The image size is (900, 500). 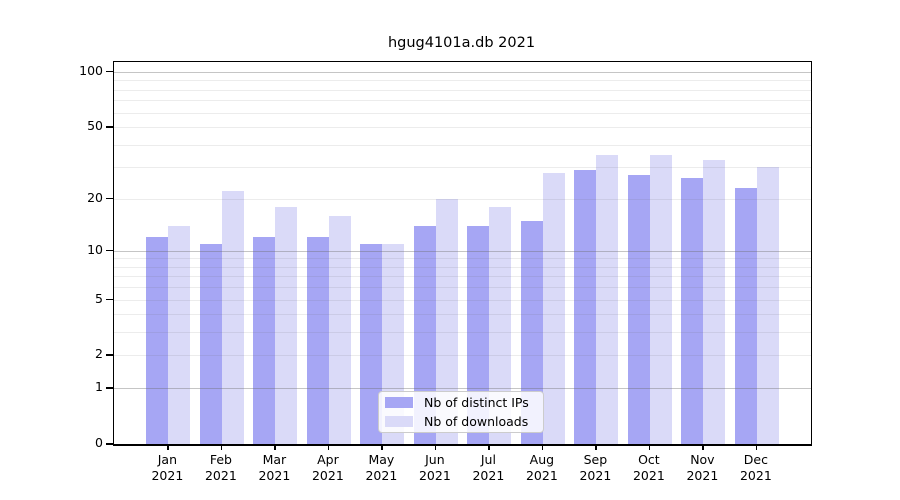 I want to click on bar-downloads-jan, so click(x=179, y=334).